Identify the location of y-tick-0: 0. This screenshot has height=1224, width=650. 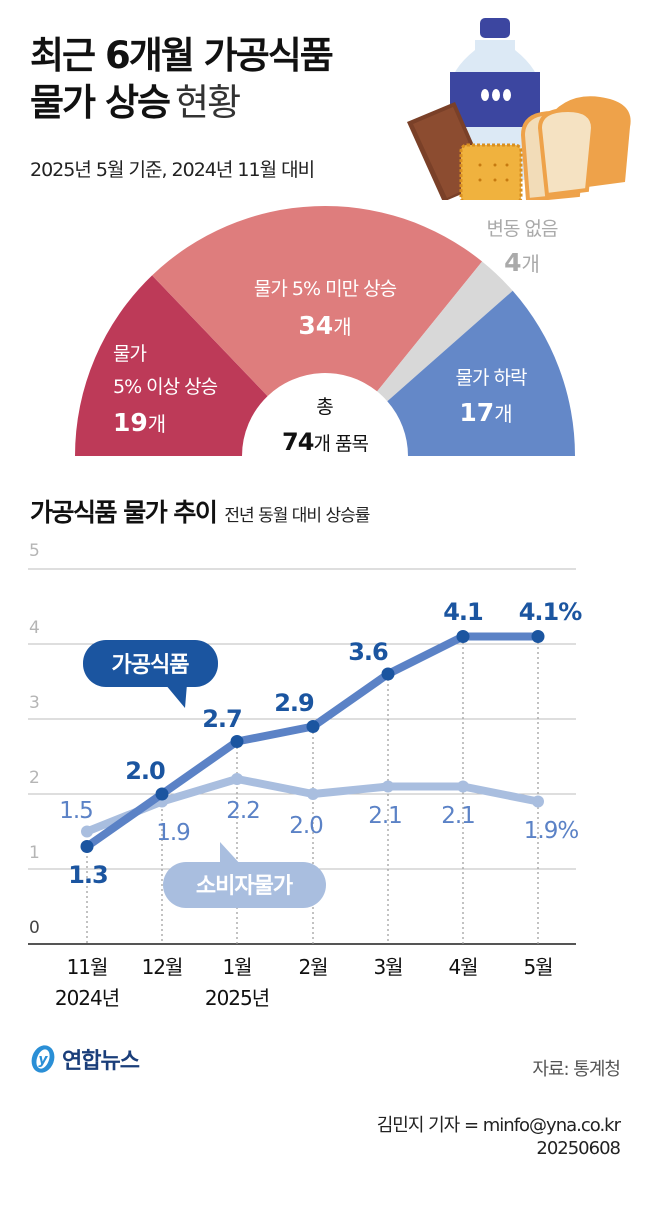
(34, 928).